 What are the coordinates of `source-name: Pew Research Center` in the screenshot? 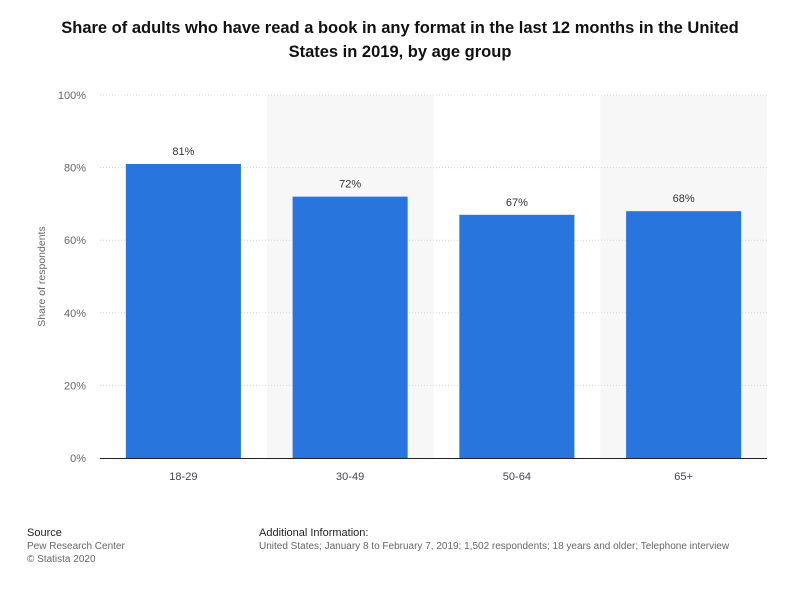 It's located at (76, 546).